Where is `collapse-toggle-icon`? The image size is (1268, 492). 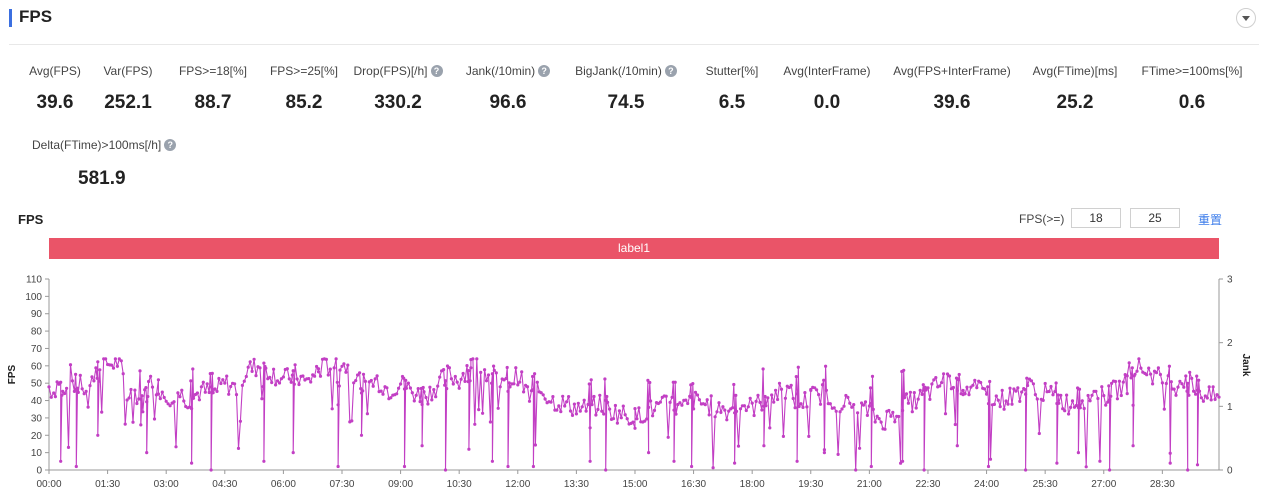 collapse-toggle-icon is located at coordinates (1246, 18).